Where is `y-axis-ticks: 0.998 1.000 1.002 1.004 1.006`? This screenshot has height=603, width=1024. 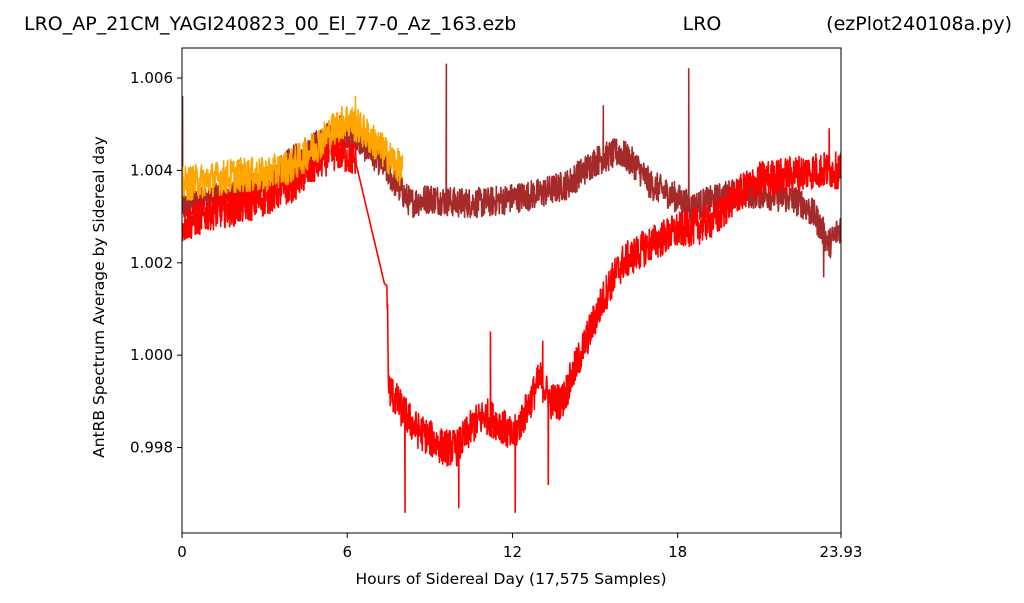
y-axis-ticks: 0.998 1.000 1.002 1.004 1.006 is located at coordinates (156, 263).